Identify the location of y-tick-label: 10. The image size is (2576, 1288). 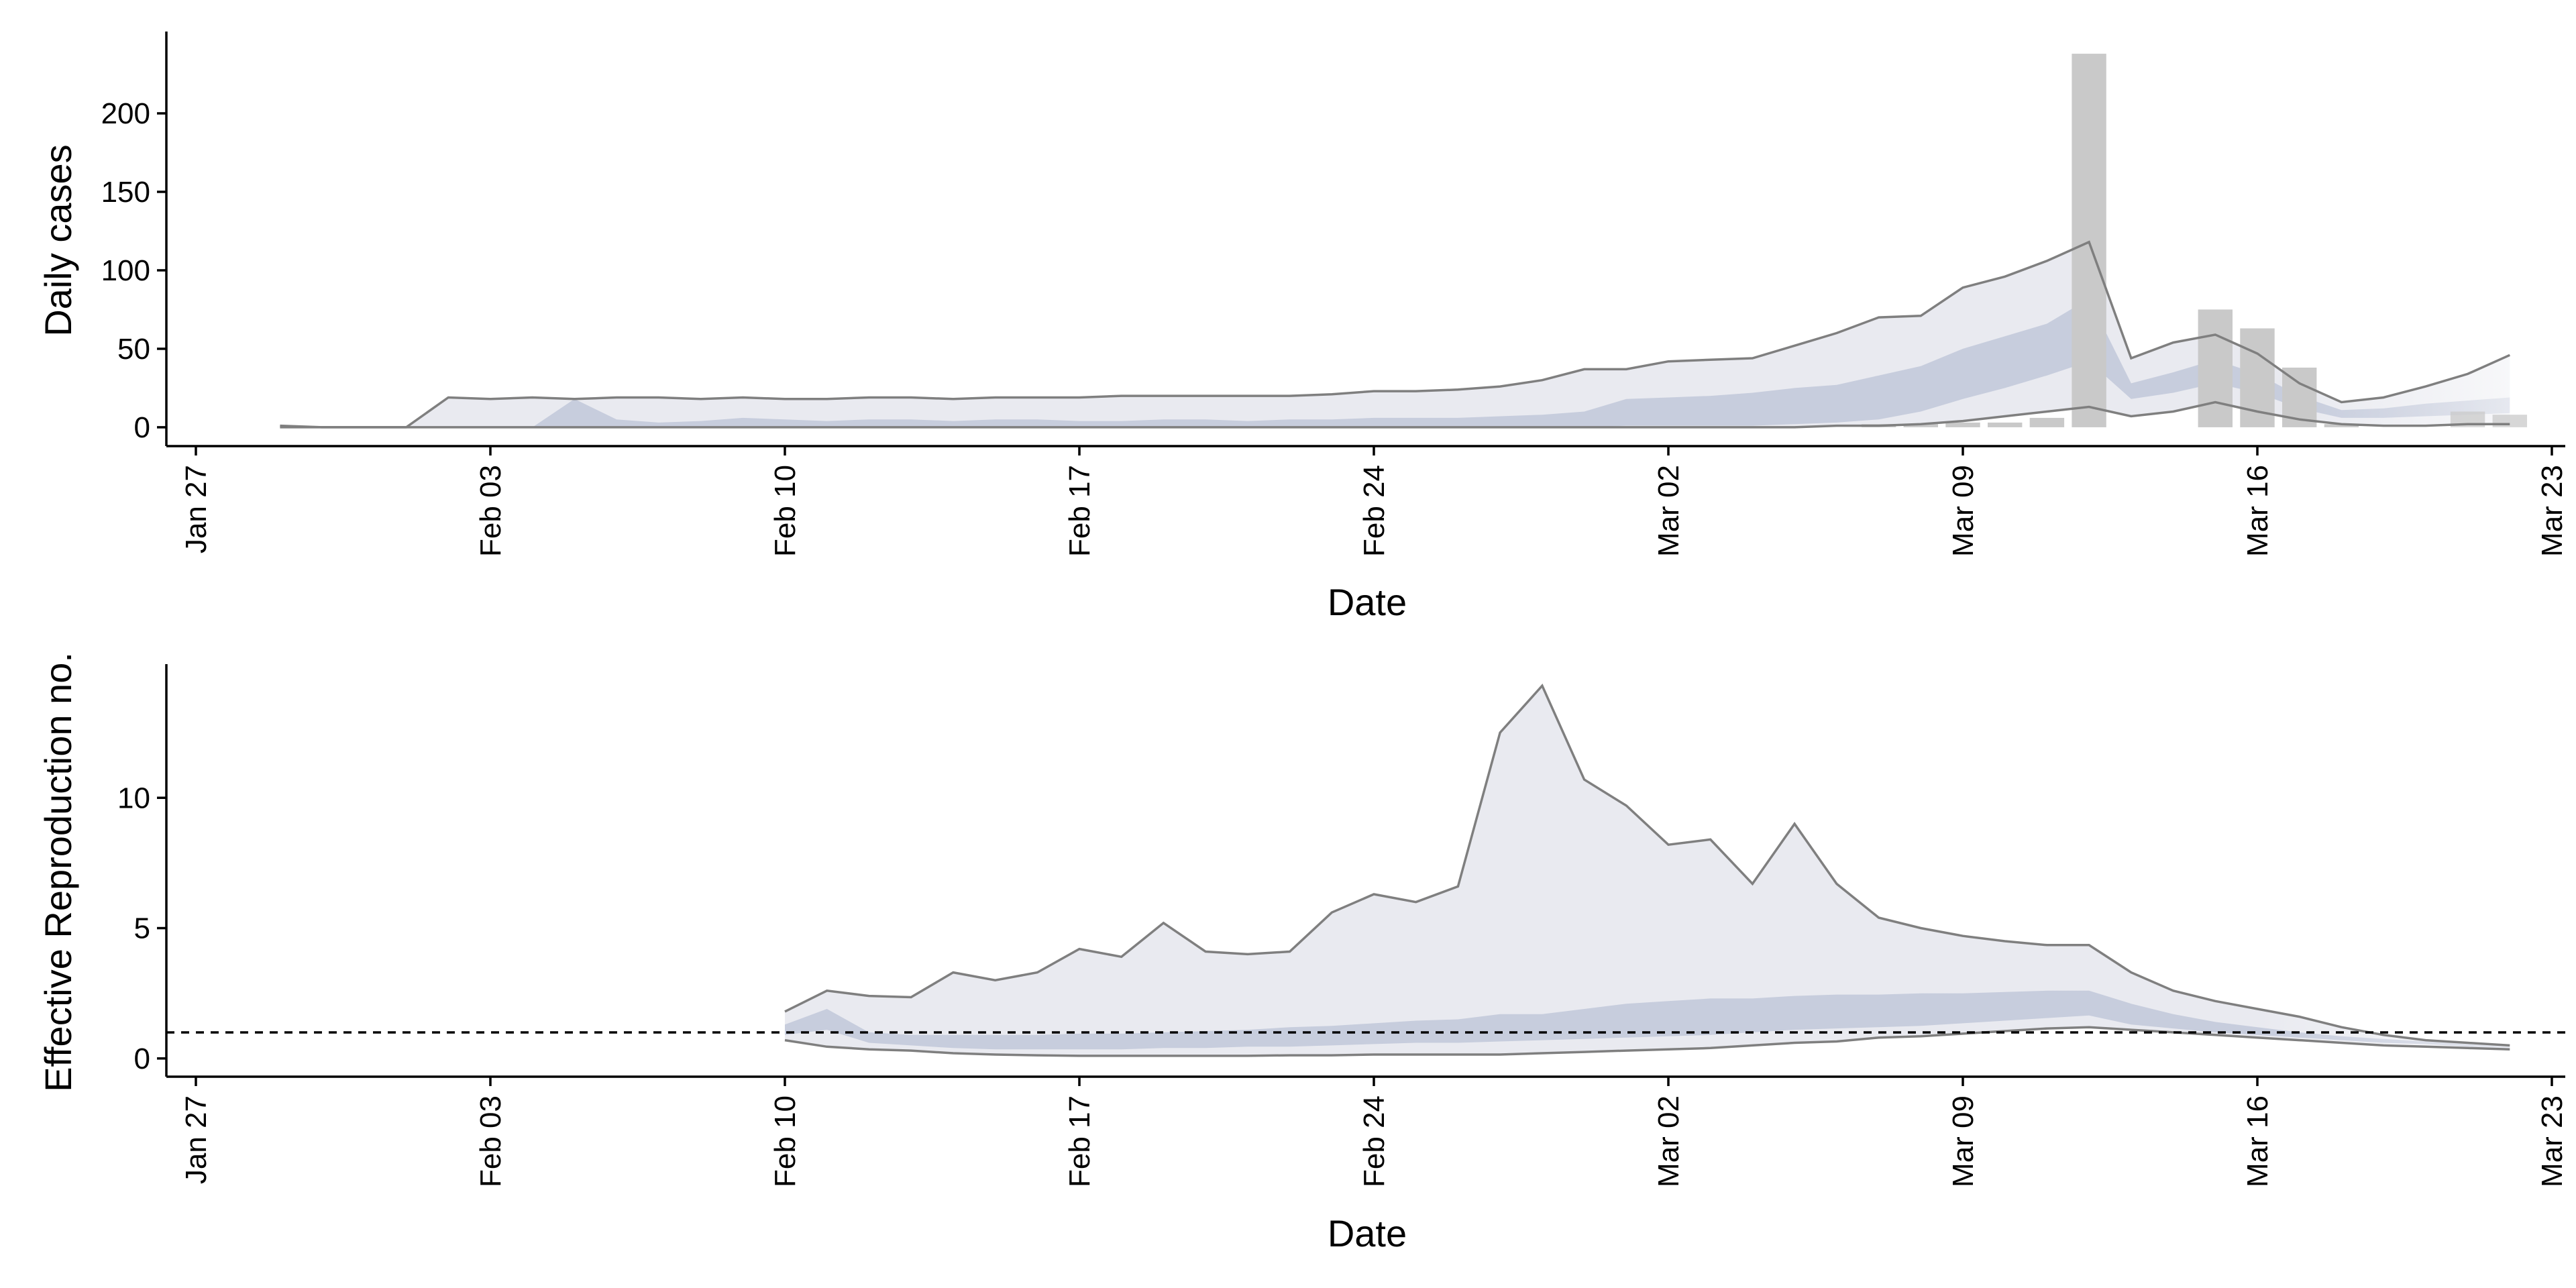
(133, 798).